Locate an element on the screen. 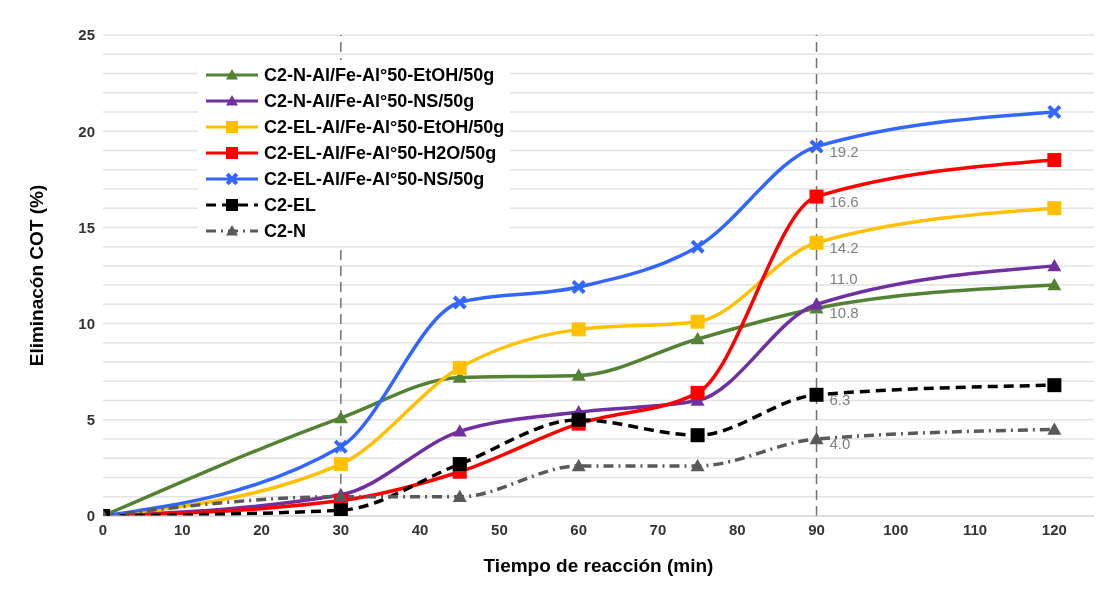 This screenshot has height=606, width=1120. x-tick-label: 80 is located at coordinates (737, 529).